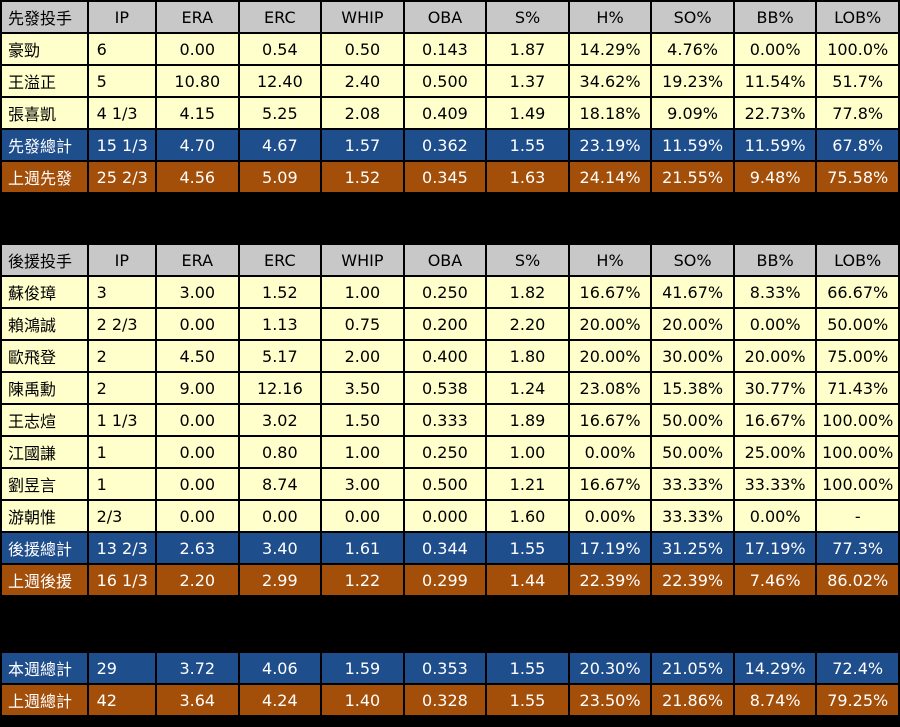 The image size is (900, 727). Describe the element at coordinates (362, 580) in the screenshot. I see `stat-whip: 1.22` at that location.